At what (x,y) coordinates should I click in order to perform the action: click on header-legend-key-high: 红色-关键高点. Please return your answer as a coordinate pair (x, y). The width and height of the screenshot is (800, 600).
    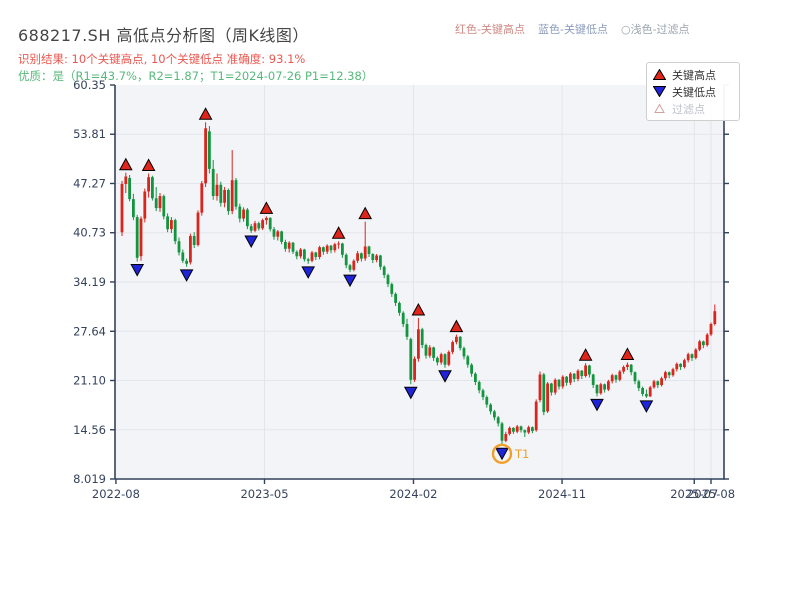
    Looking at the image, I should click on (490, 29).